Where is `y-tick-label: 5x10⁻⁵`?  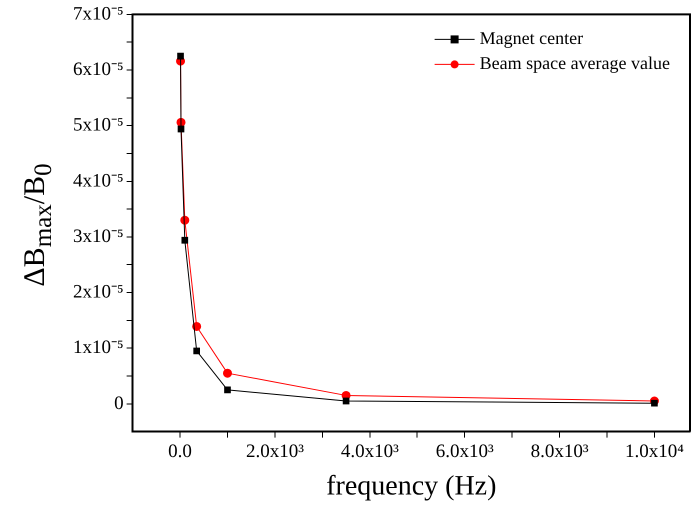
y-tick-label: 5x10⁻⁵ is located at coordinates (98, 125).